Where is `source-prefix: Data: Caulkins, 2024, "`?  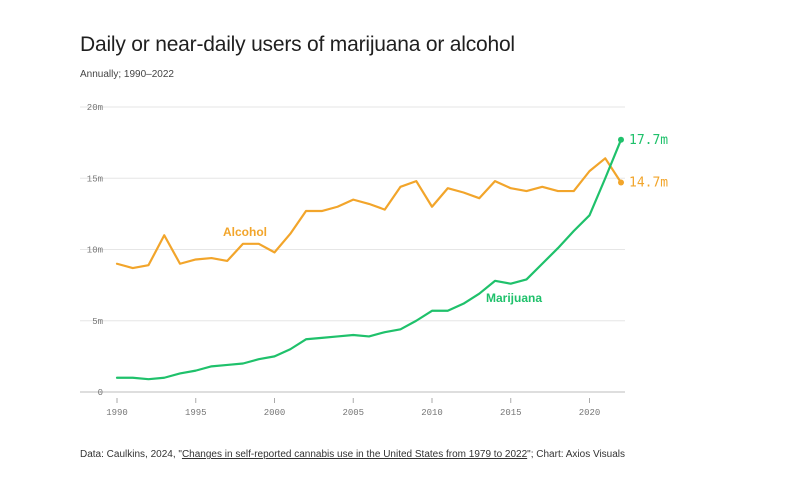 source-prefix: Data: Caulkins, 2024, " is located at coordinates (131, 454).